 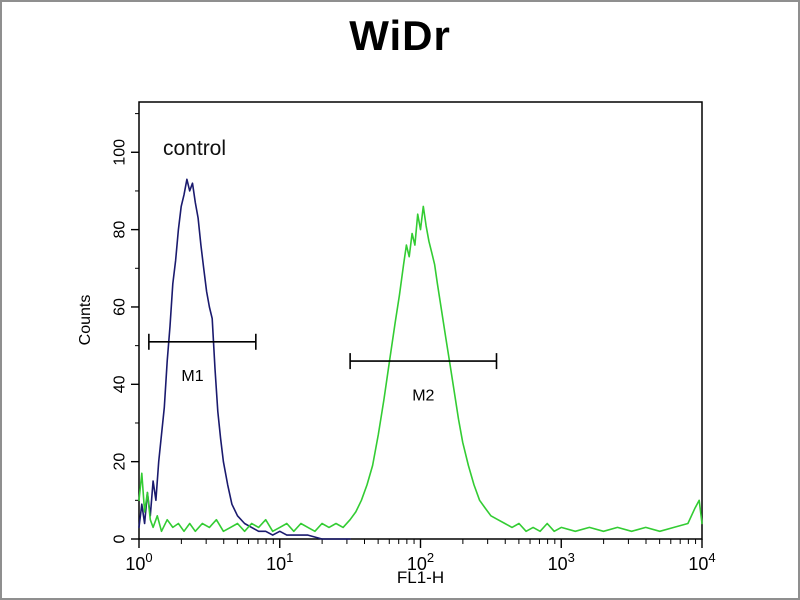 I want to click on x-tick-label: 10⁰, so click(x=138, y=562).